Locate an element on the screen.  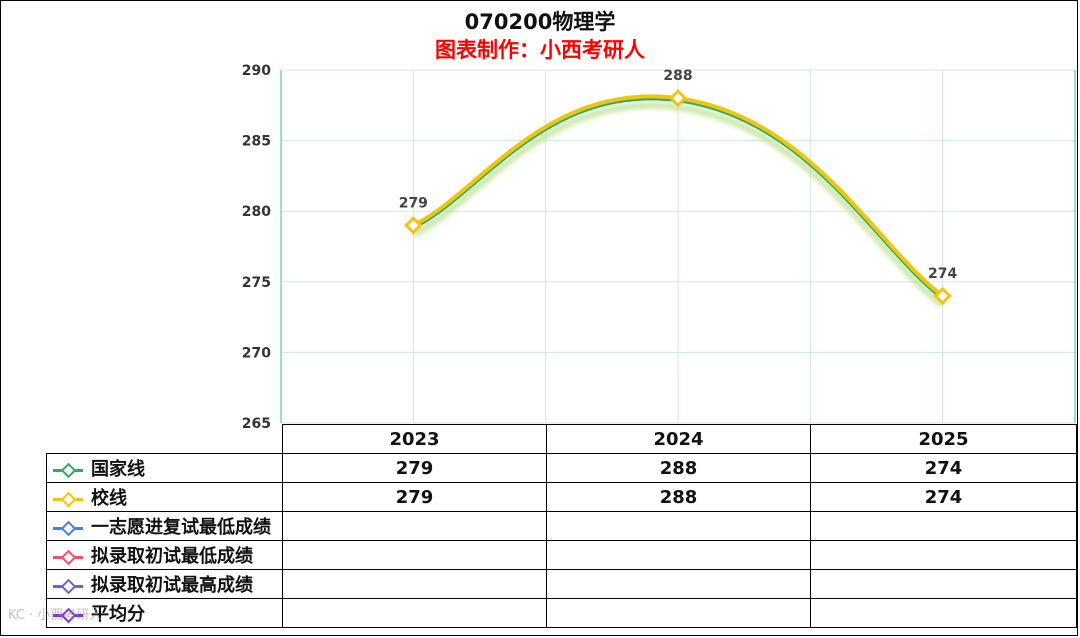
chart-subtitle: 图表制作：小西考研人 is located at coordinates (540, 50).